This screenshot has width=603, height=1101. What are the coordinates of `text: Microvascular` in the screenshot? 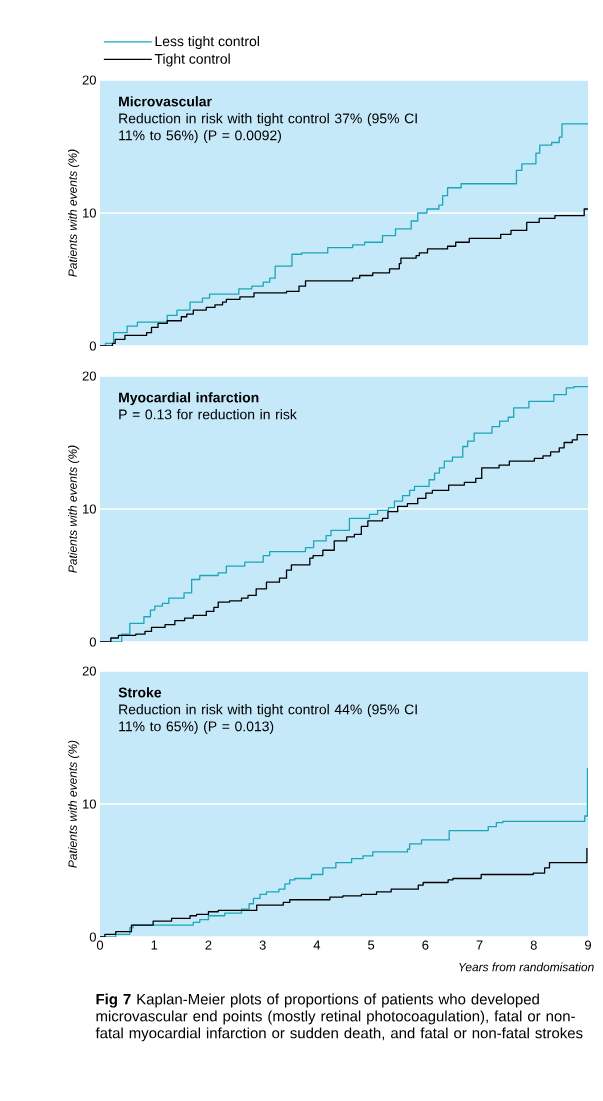 It's located at (165, 101).